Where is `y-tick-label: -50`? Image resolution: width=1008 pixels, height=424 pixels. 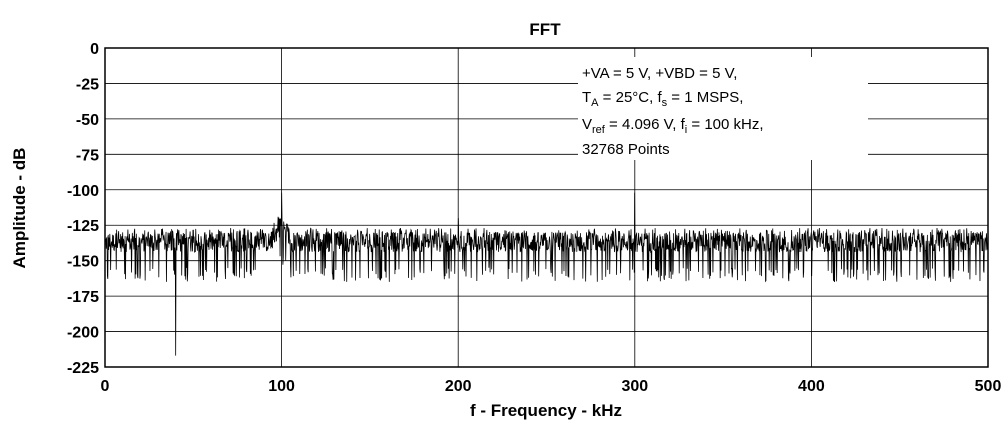 y-tick-label: -50 is located at coordinates (87, 120).